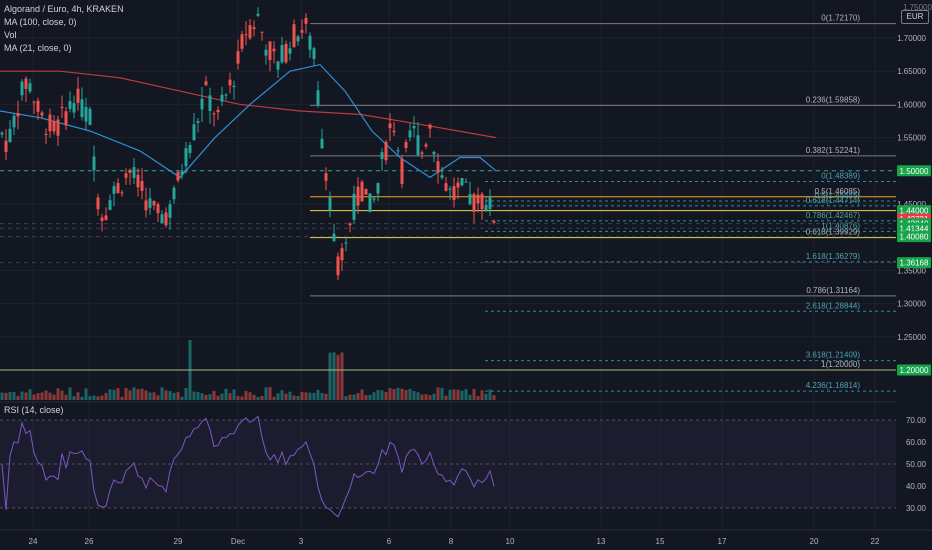 The width and height of the screenshot is (932, 550). I want to click on time-tick-label: 20, so click(814, 541).